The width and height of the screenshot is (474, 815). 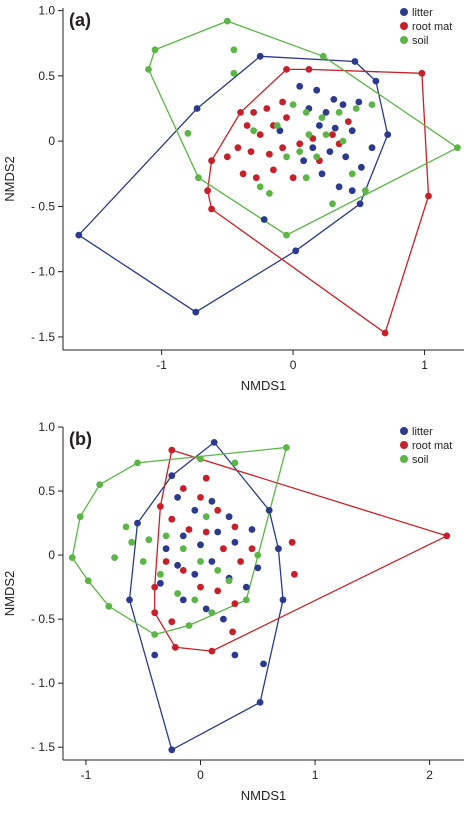 I want to click on y-tick-label: - 1.5, so click(x=43, y=747).